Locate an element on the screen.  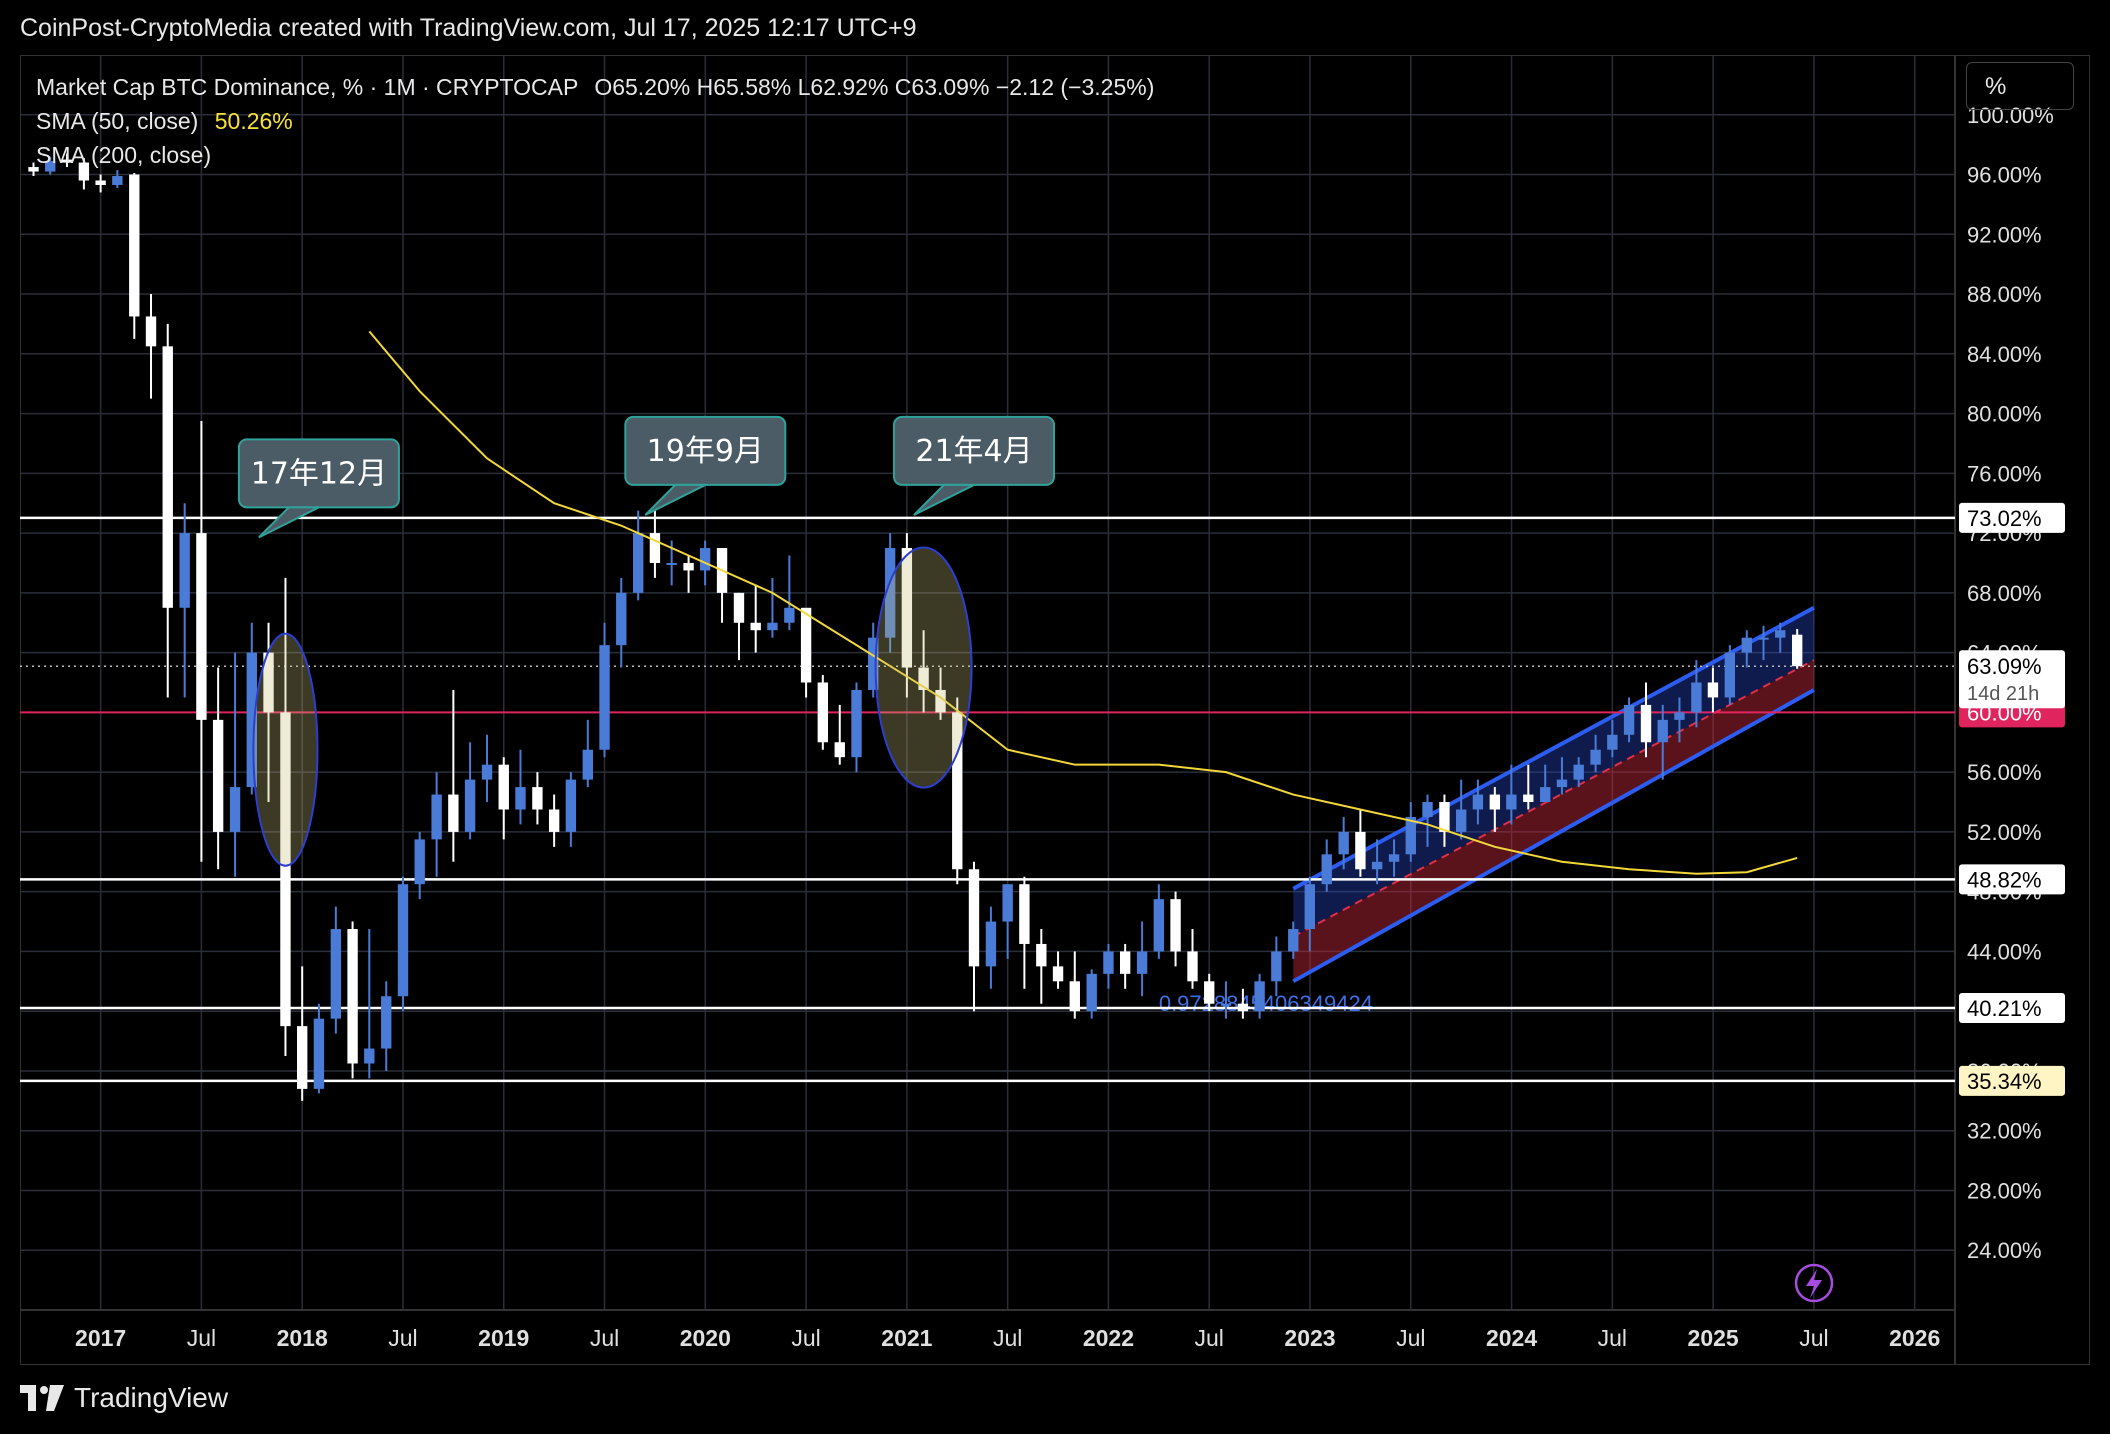
callout-bubble: 17年12月 is located at coordinates (318, 488).